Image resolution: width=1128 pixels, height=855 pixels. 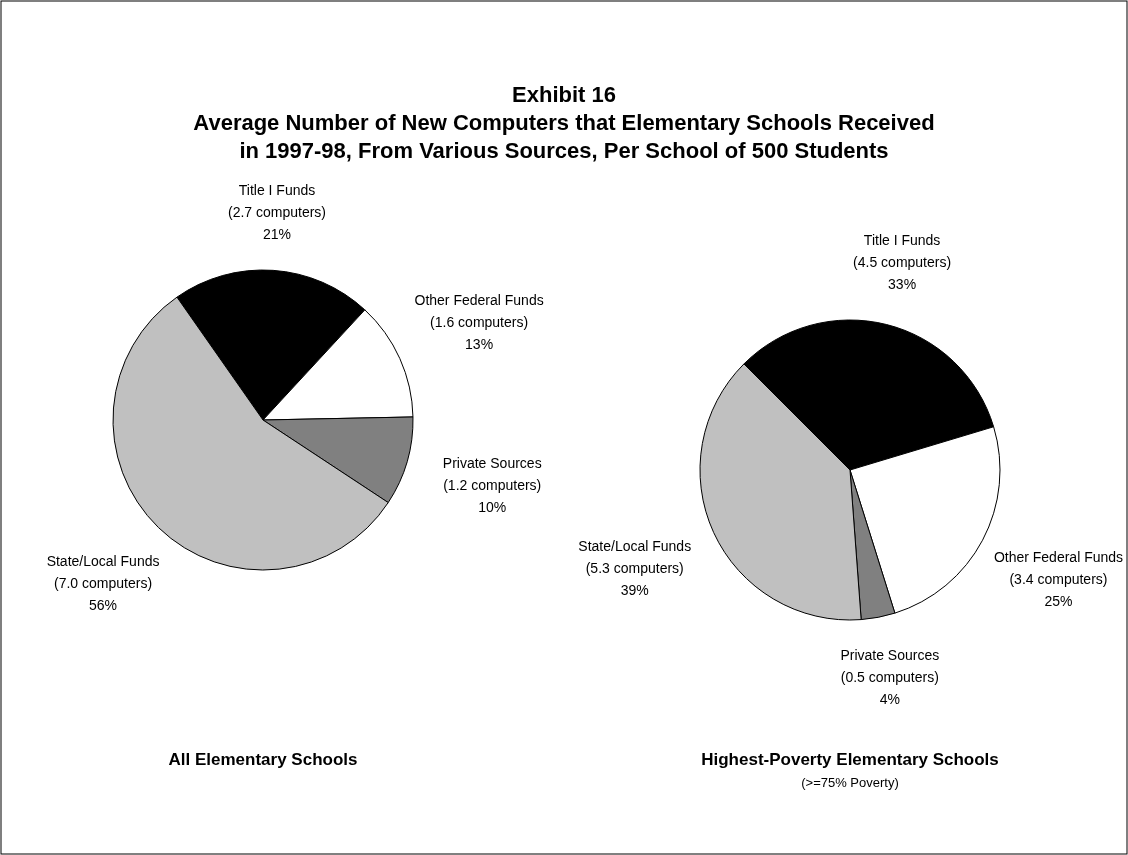 What do you see at coordinates (850, 759) in the screenshot?
I see `text: Highest-Poverty Elementary Schools` at bounding box center [850, 759].